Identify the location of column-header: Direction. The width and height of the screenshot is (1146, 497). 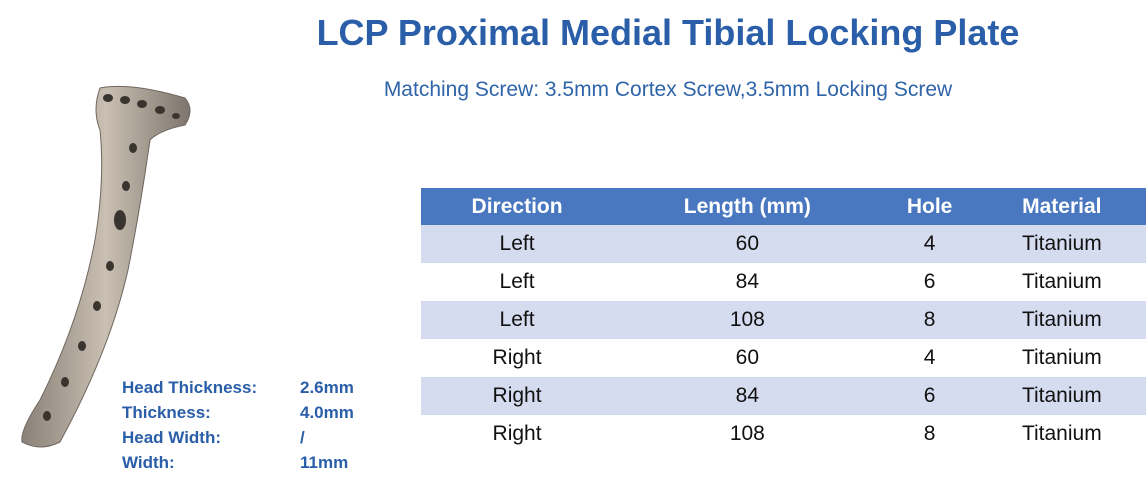
(517, 206).